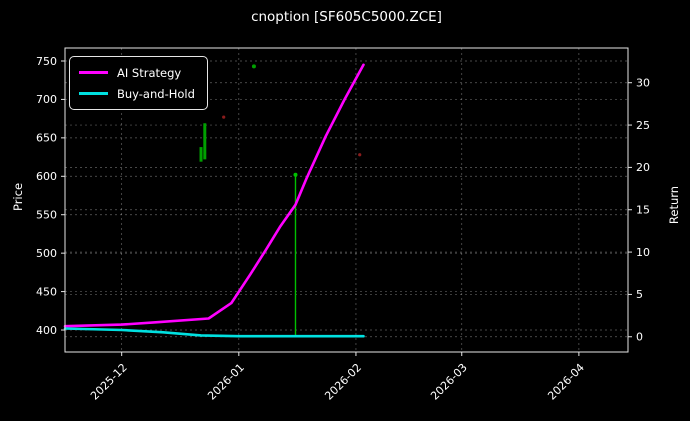 The width and height of the screenshot is (690, 421). I want to click on tick-label-price: 700, so click(46, 99).